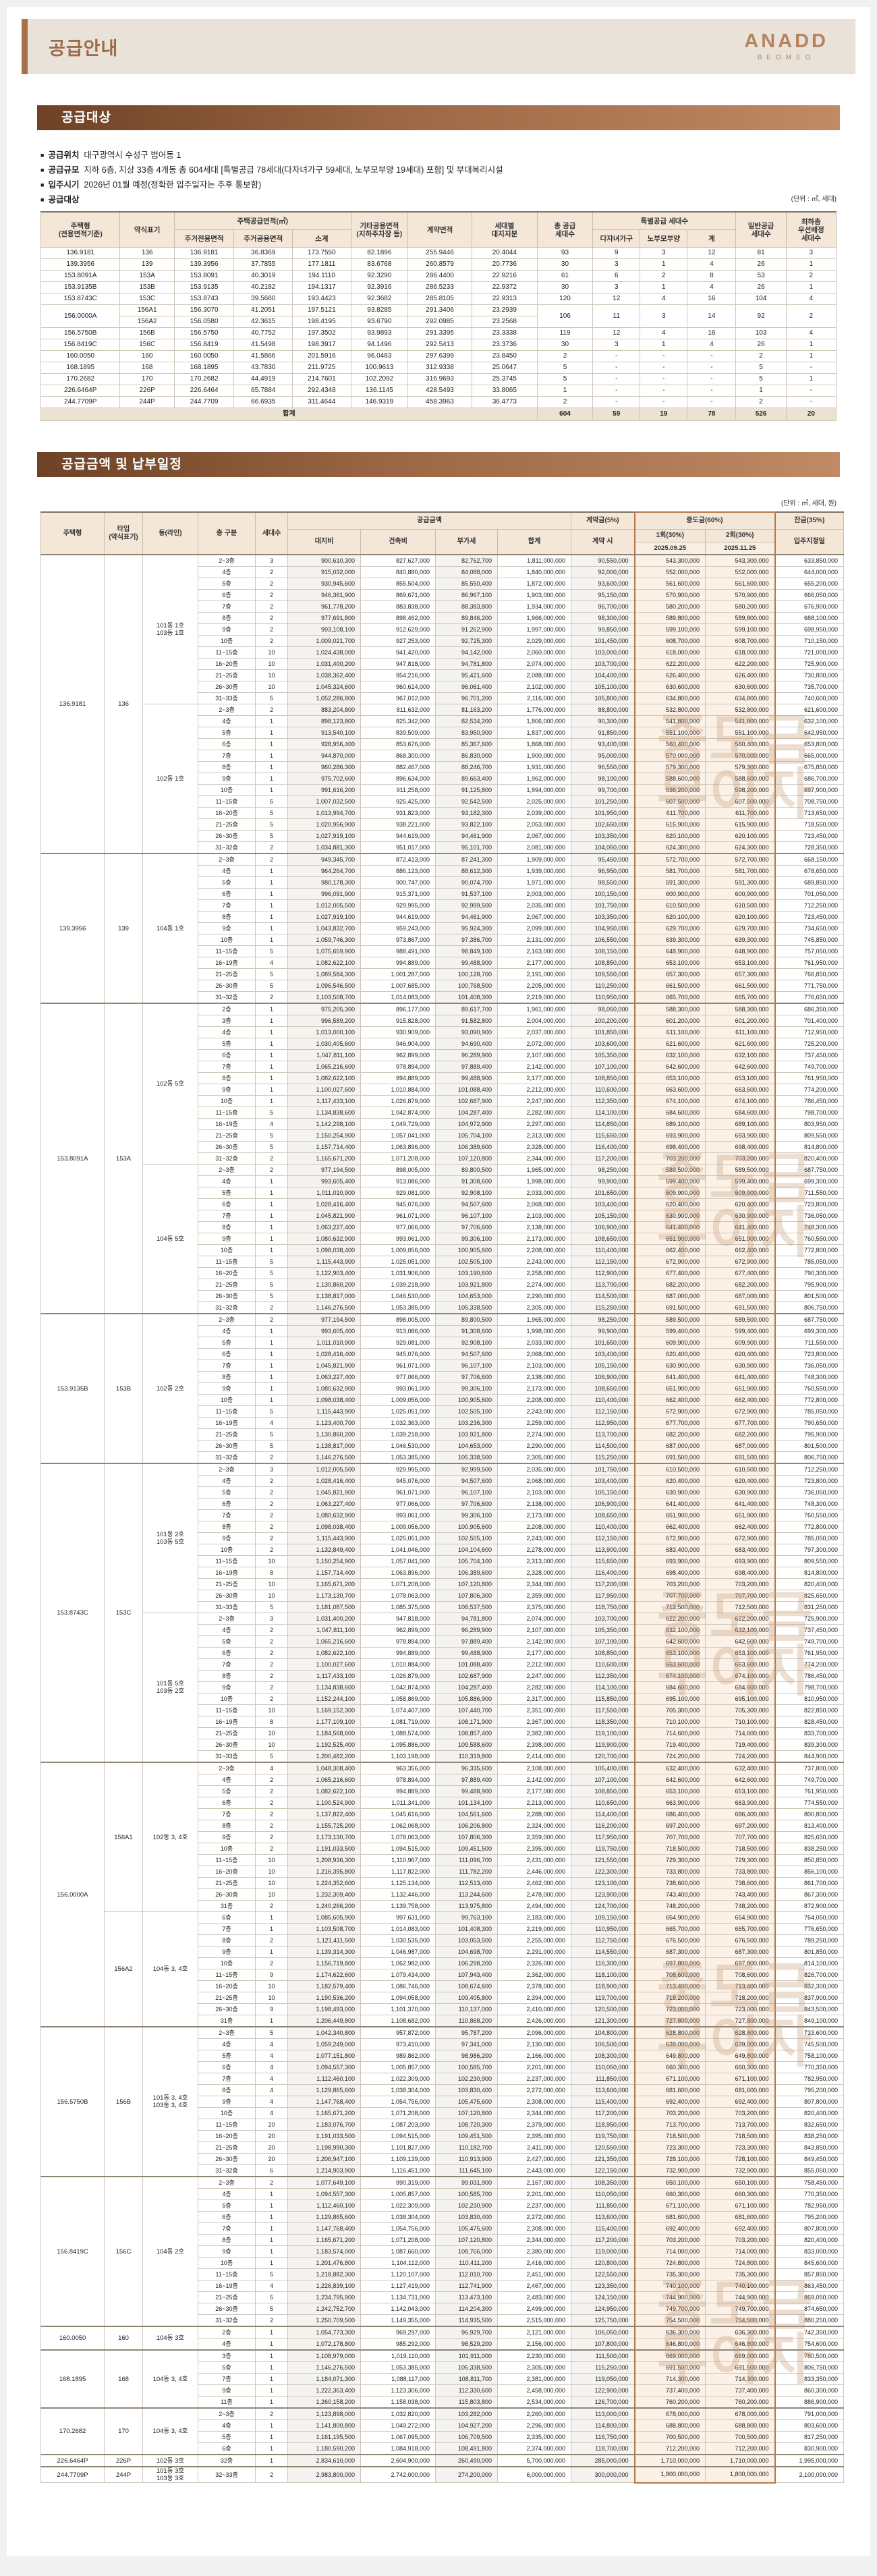 The width and height of the screenshot is (877, 2576). I want to click on cell-contract-payment: 110,400,000, so click(603, 1527).